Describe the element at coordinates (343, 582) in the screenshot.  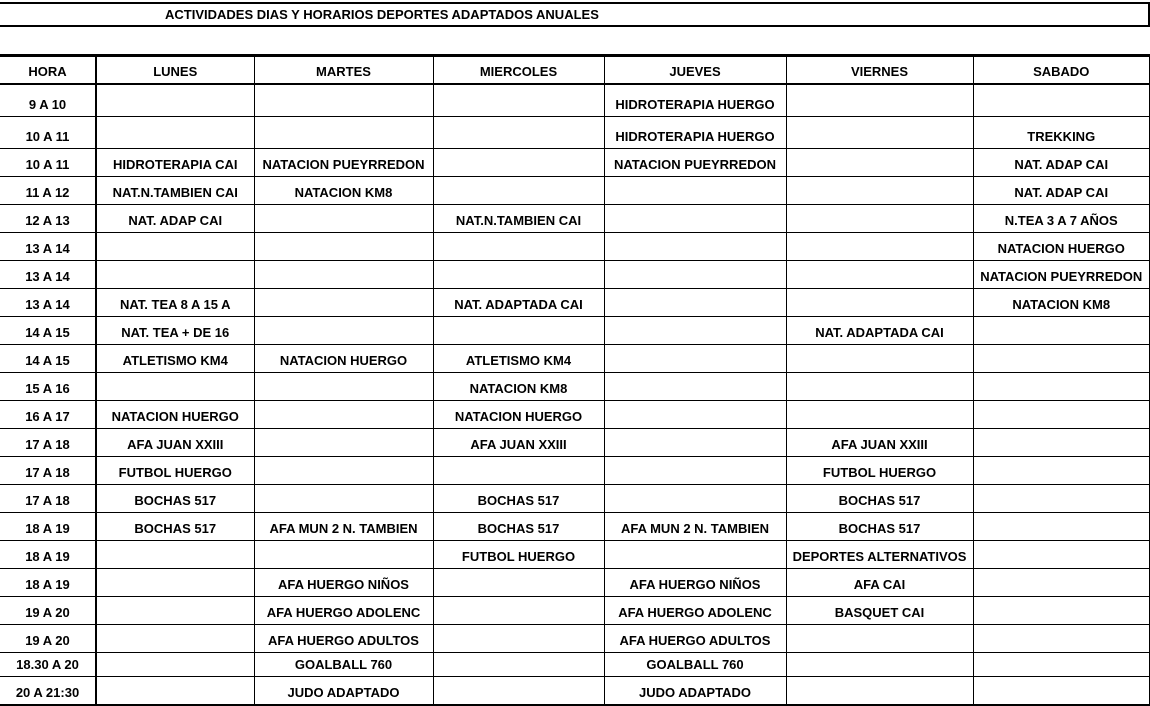
I see `activity-cell: AFA HUERGO NIÑOS` at that location.